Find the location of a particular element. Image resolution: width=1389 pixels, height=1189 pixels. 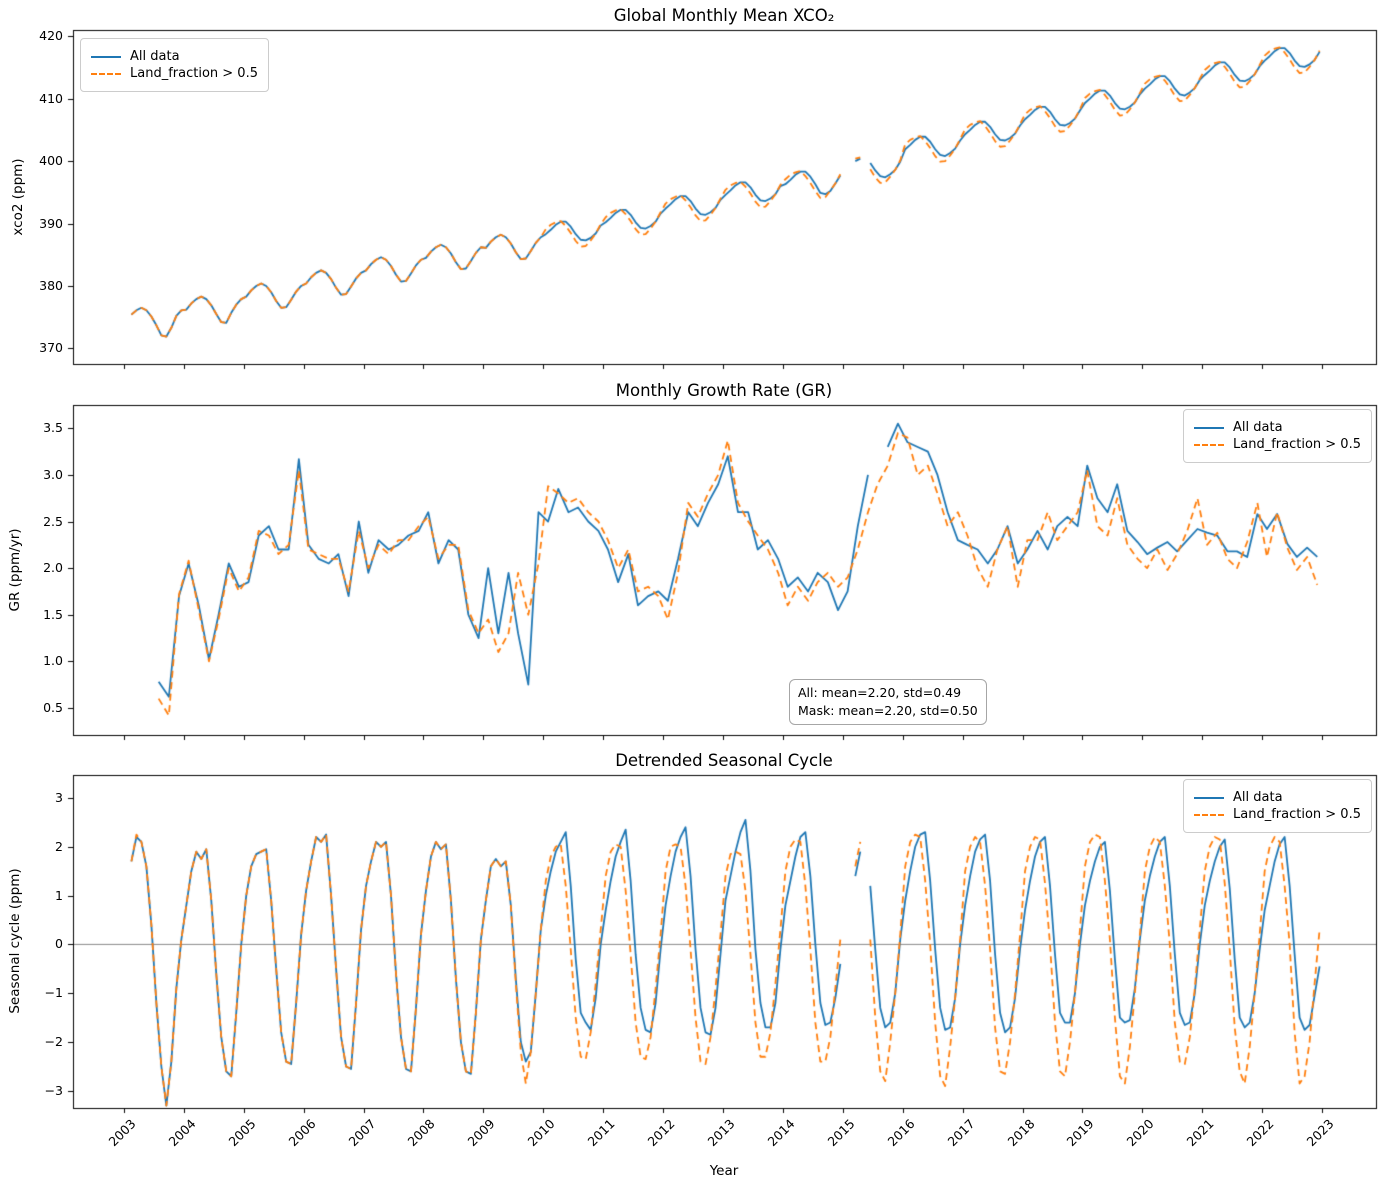

legend-chart3: All data Land_fraction > 0.5 is located at coordinates (1277, 806).